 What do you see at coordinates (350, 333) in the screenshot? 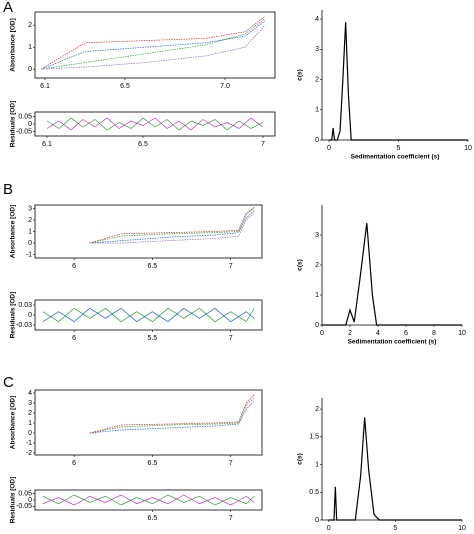
I see `x-tick-label: 2` at bounding box center [350, 333].